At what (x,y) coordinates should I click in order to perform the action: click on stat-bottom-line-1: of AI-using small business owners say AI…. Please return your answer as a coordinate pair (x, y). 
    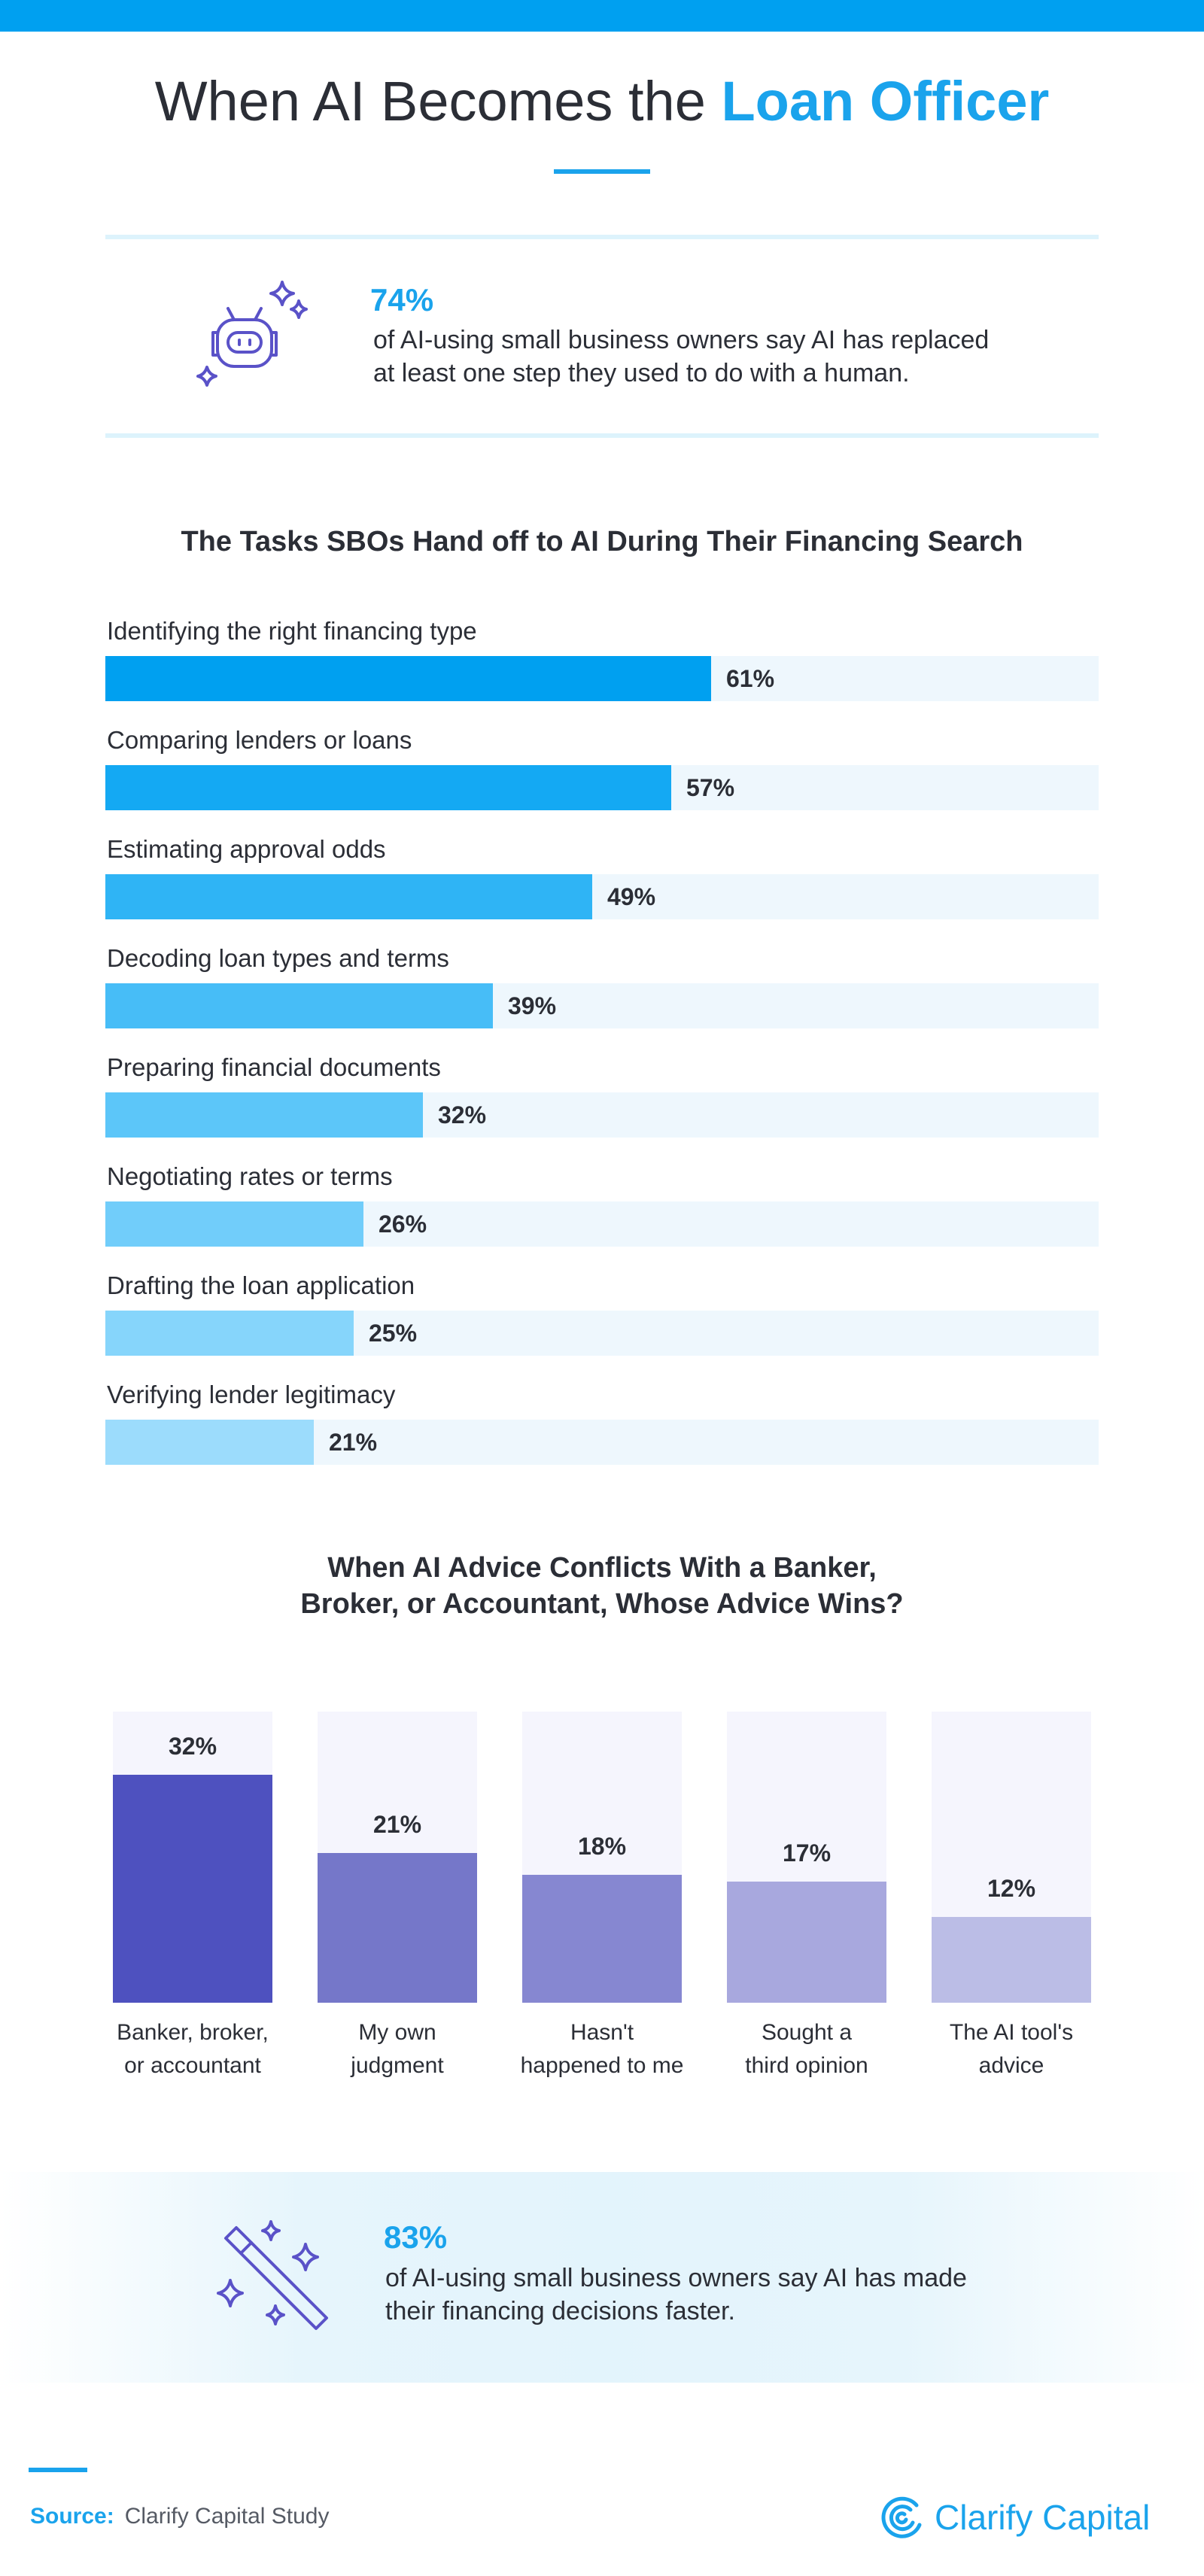
    Looking at the image, I should click on (676, 2278).